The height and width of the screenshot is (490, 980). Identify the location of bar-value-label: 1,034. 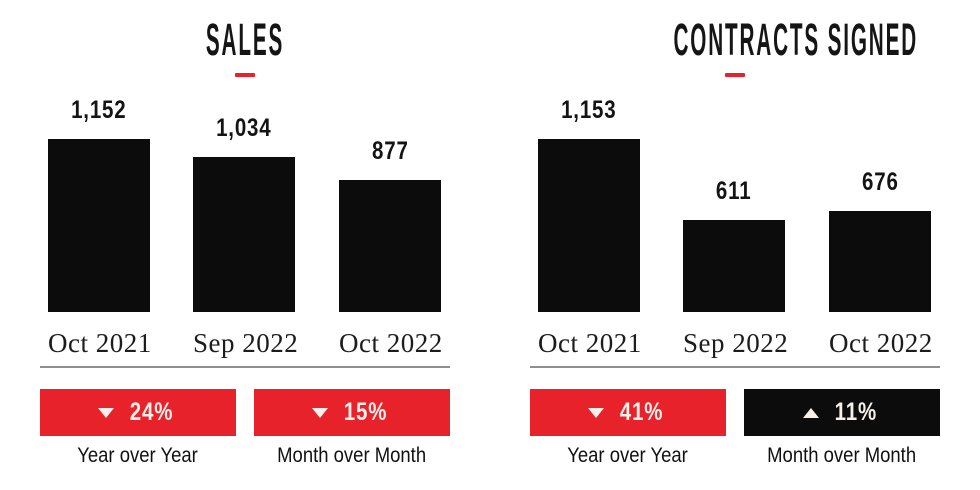
(244, 128).